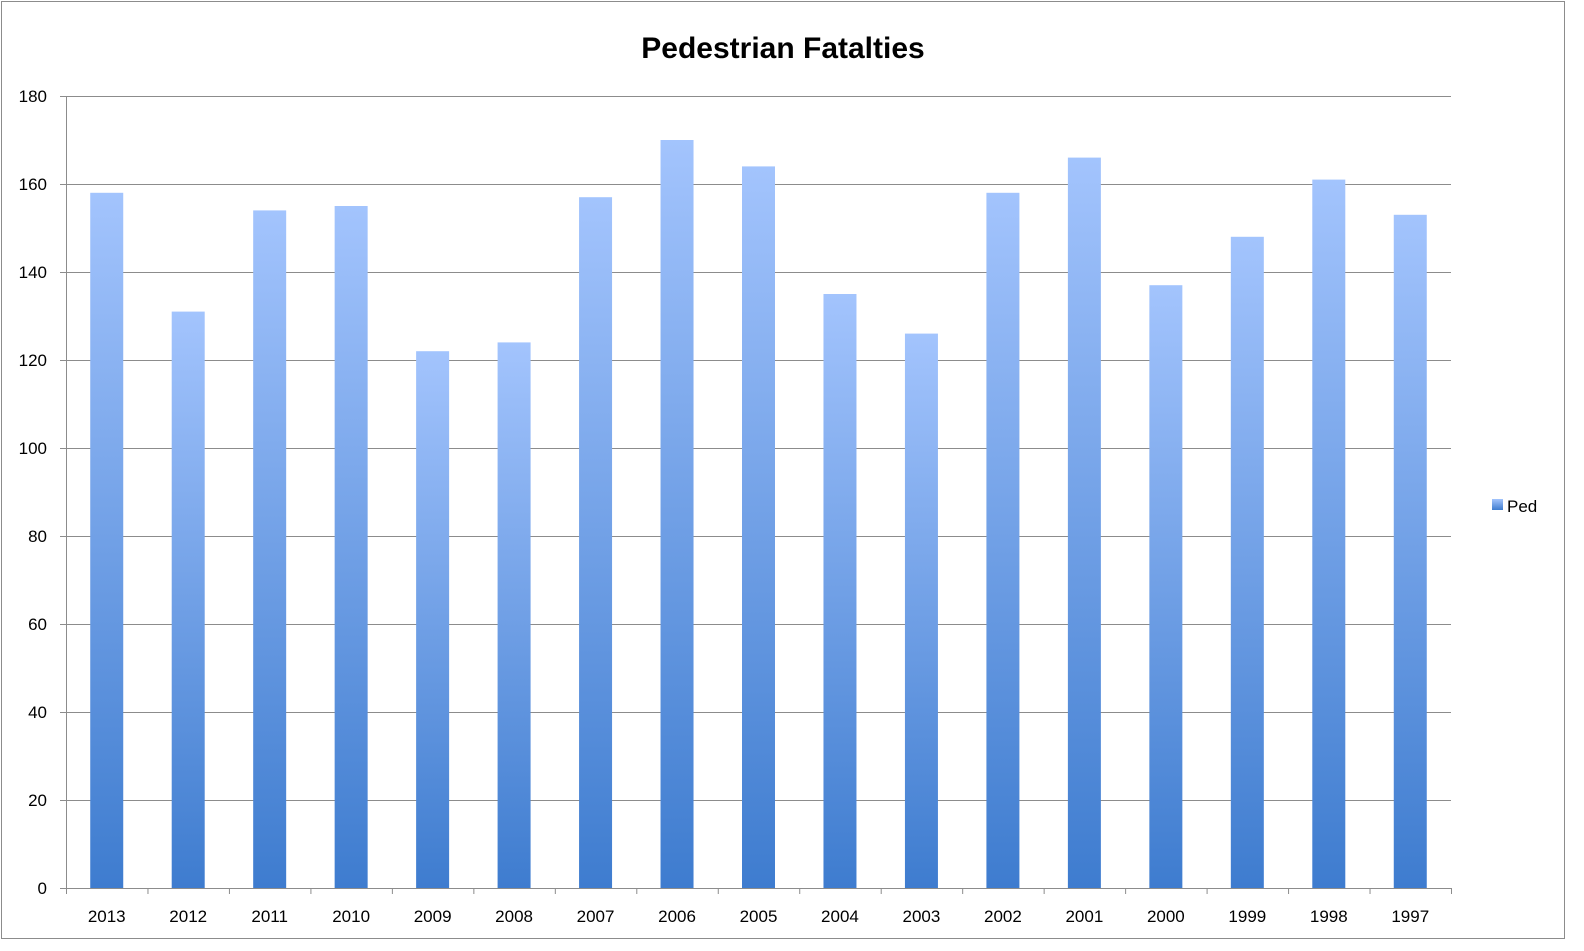 This screenshot has width=1584, height=951. I want to click on bar-1999, so click(1247, 562).